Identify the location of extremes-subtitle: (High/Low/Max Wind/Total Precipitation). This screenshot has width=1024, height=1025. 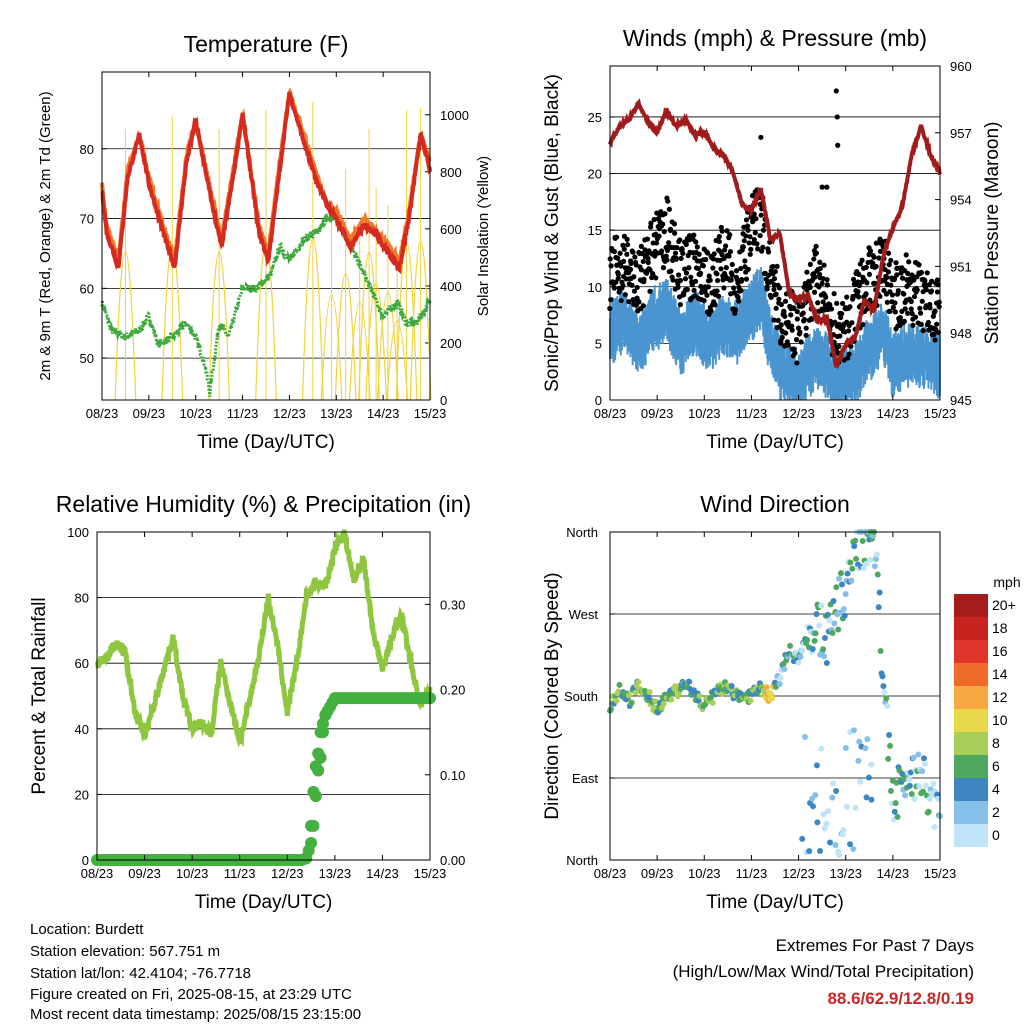
(823, 971).